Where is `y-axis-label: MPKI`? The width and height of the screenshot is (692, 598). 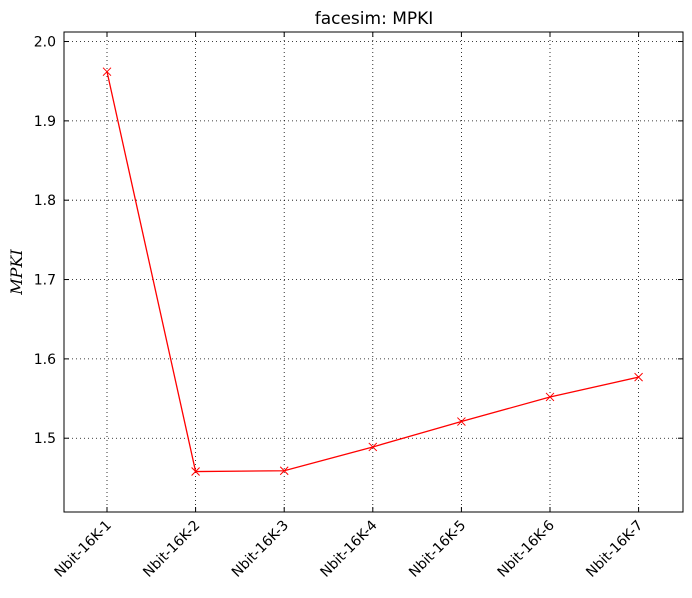
y-axis-label: MPKI is located at coordinates (16, 272).